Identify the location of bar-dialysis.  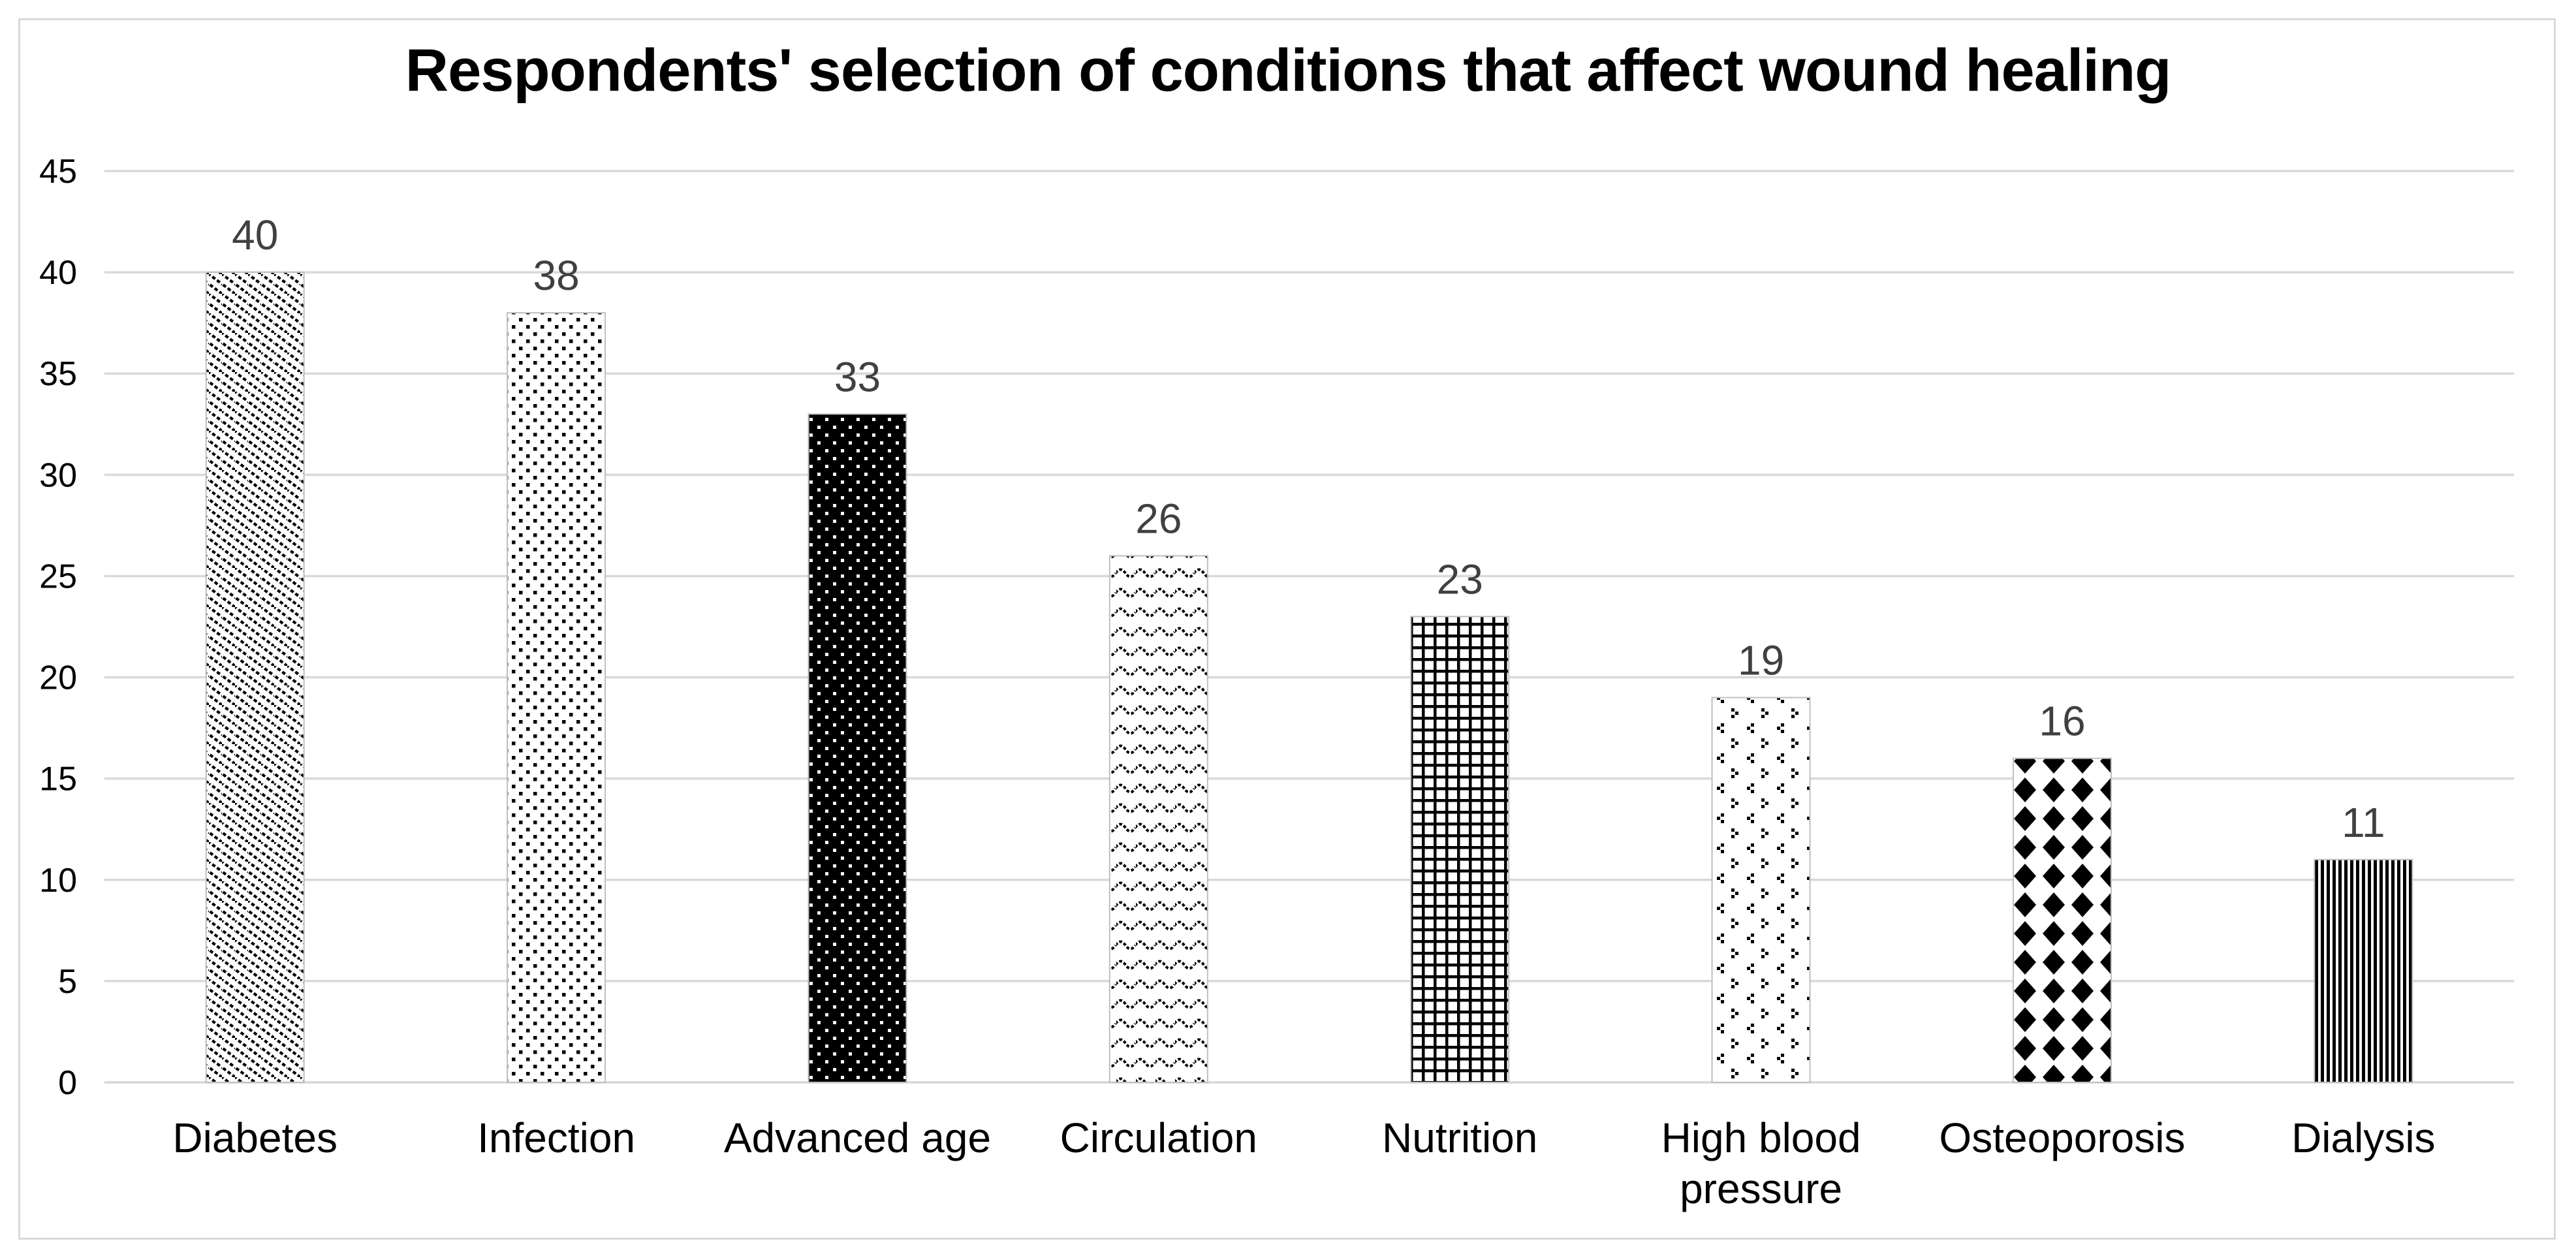
(2363, 971).